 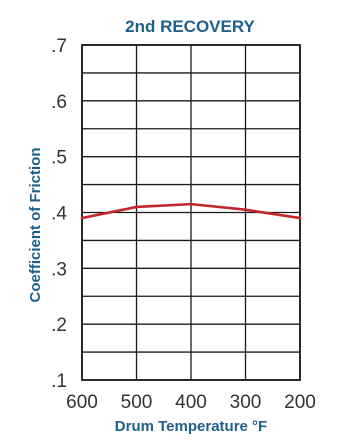 What do you see at coordinates (59, 158) in the screenshot?
I see `y-tick-label: .5` at bounding box center [59, 158].